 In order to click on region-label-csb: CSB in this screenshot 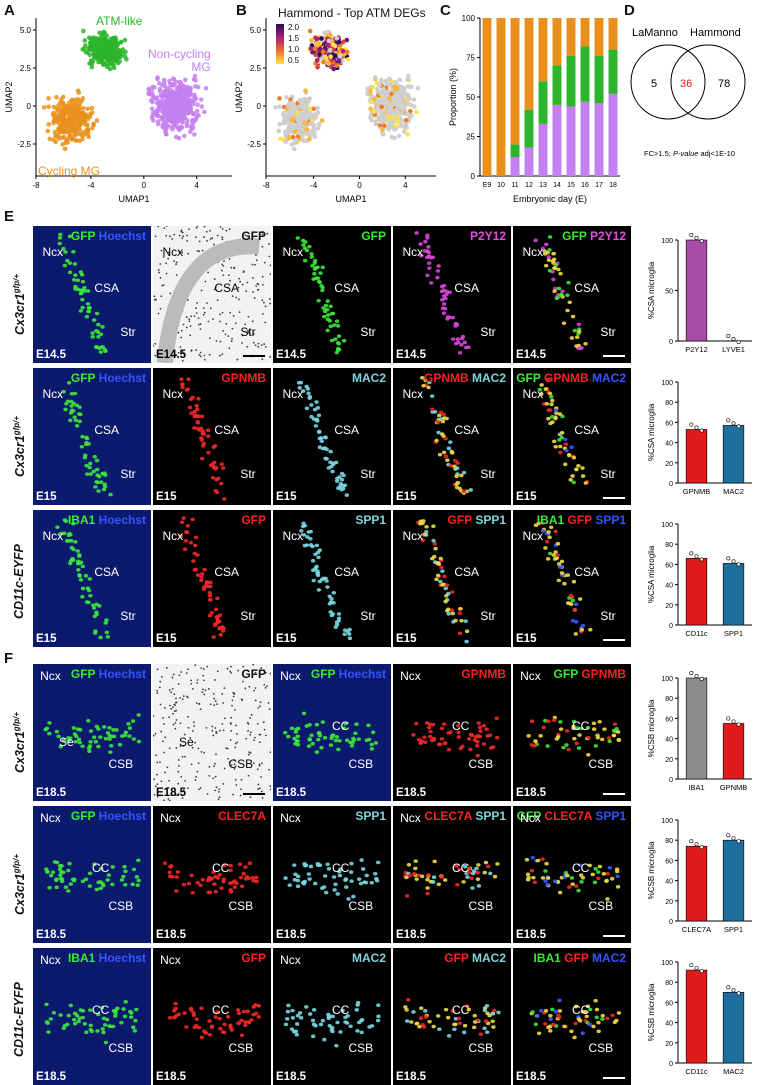, I will do `click(601, 1048)`.